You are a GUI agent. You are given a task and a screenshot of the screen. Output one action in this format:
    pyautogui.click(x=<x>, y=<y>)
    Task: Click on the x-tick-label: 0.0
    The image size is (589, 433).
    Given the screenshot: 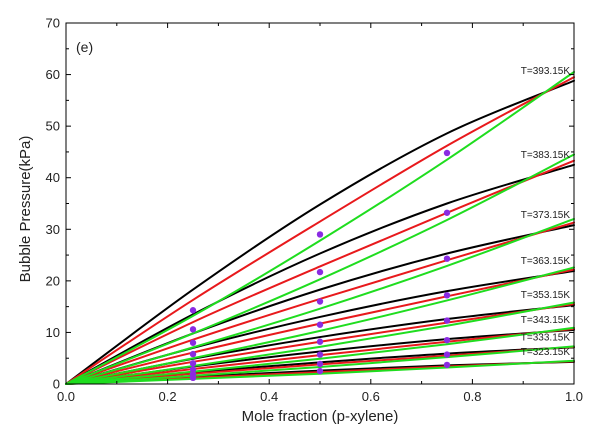 What is the action you would take?
    pyautogui.click(x=66, y=396)
    